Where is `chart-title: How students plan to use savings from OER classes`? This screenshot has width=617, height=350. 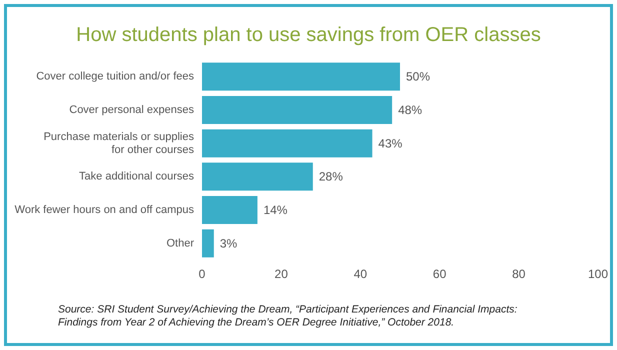
chart-title: How students plan to use savings from OER classes is located at coordinates (308, 35).